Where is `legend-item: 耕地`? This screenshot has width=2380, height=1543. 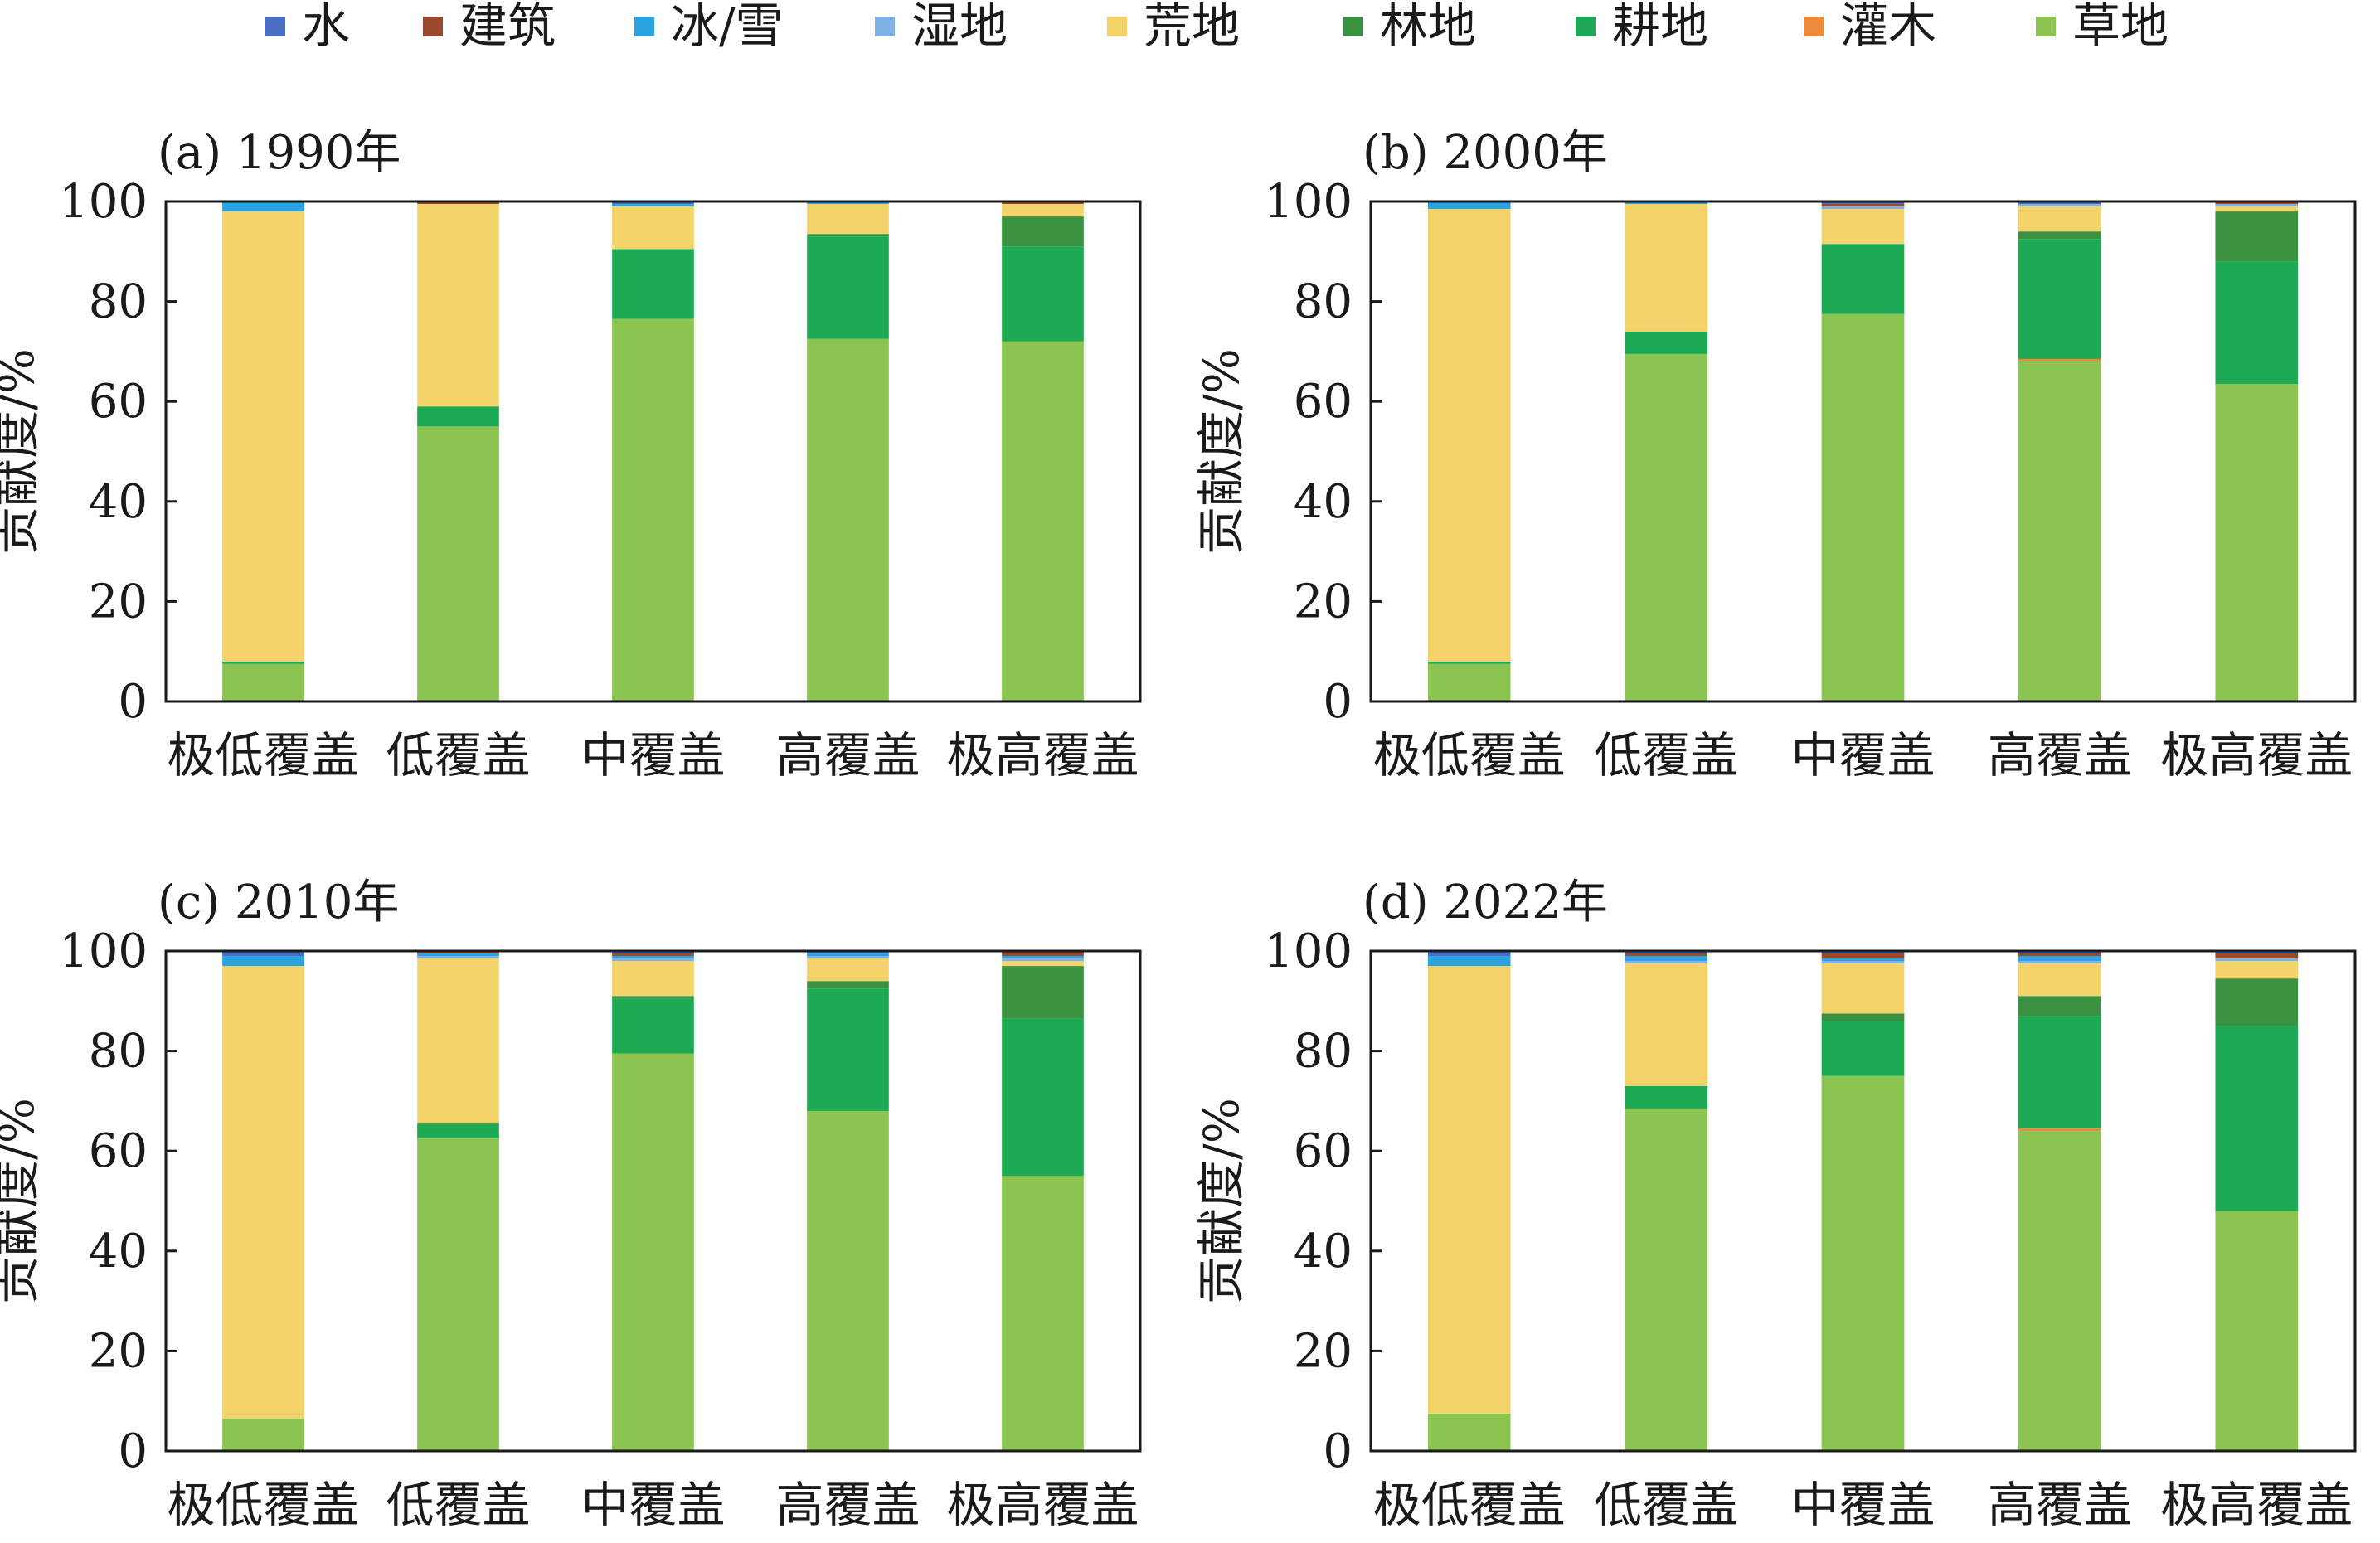
legend-item: 耕地 is located at coordinates (1642, 27).